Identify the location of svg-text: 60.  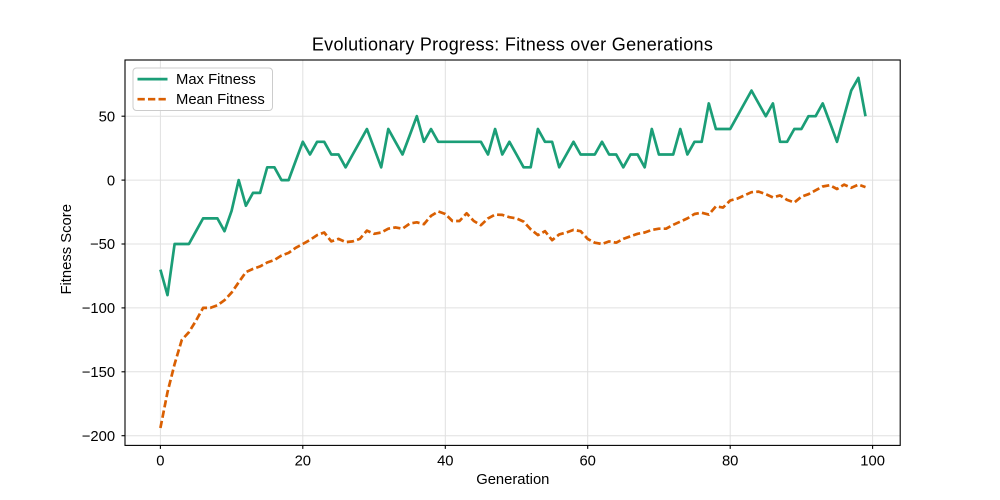
(587, 462).